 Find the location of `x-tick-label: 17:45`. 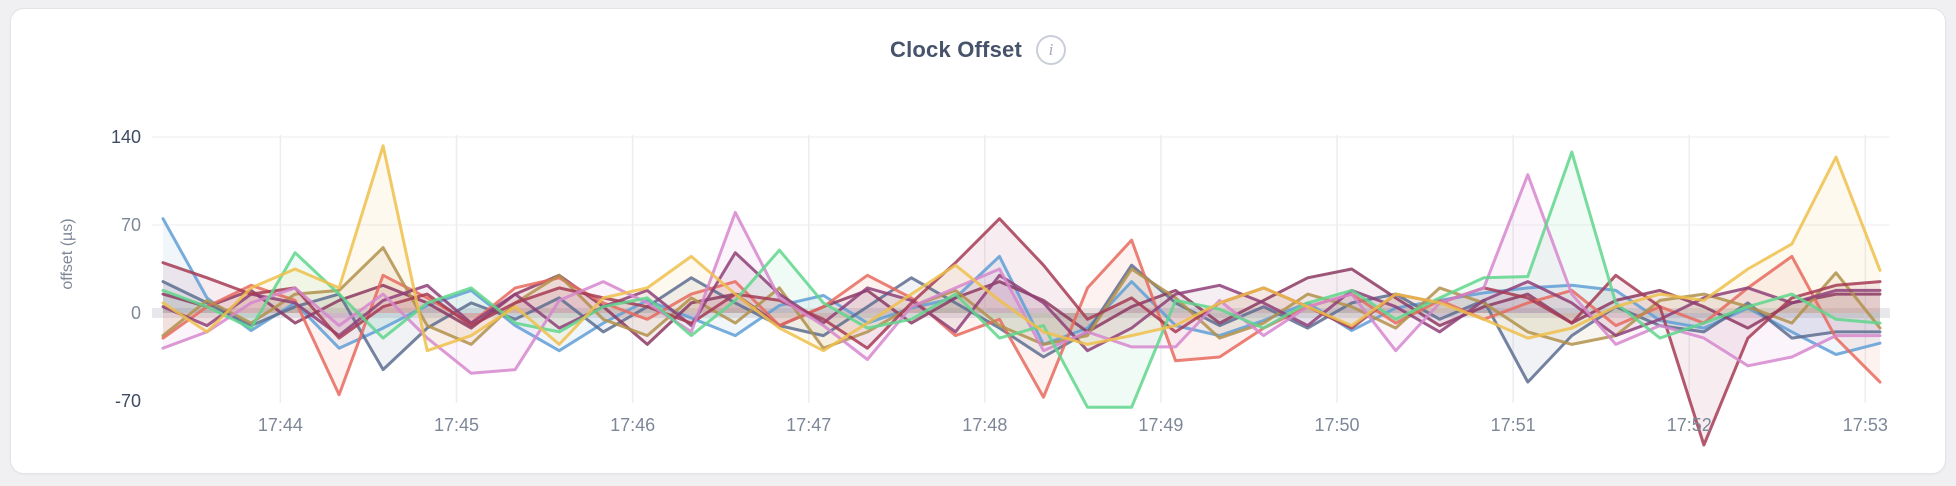

x-tick-label: 17:45 is located at coordinates (456, 425).